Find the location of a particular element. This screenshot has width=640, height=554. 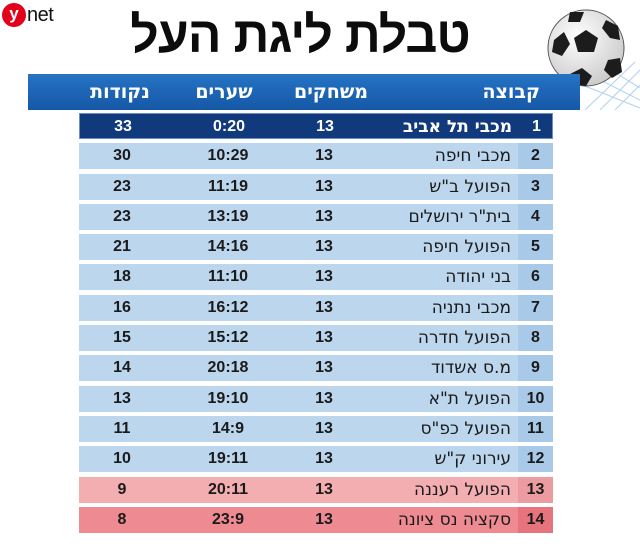

table-row: 23 11:19 13 הפועל ב"ש 3 is located at coordinates (316, 186).